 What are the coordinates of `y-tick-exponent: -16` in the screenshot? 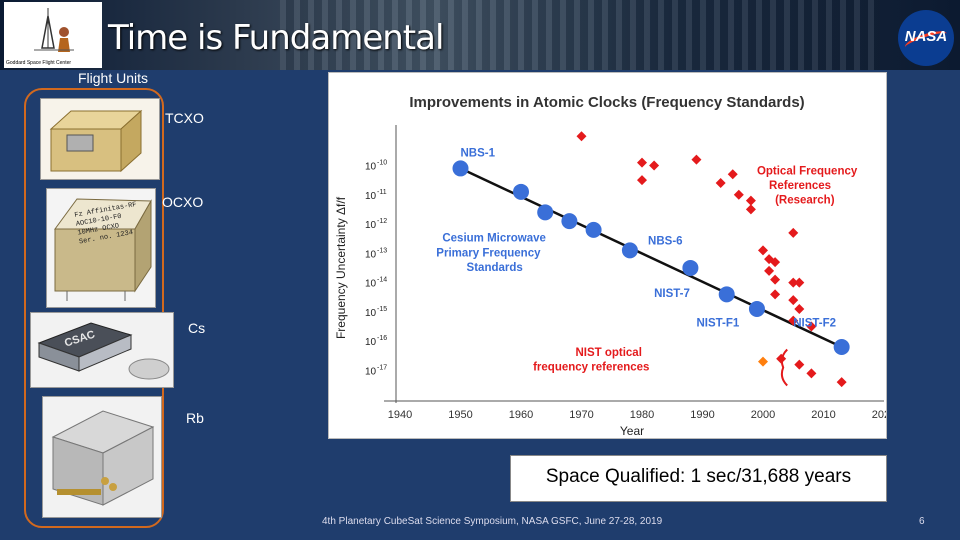 It's located at (382, 338).